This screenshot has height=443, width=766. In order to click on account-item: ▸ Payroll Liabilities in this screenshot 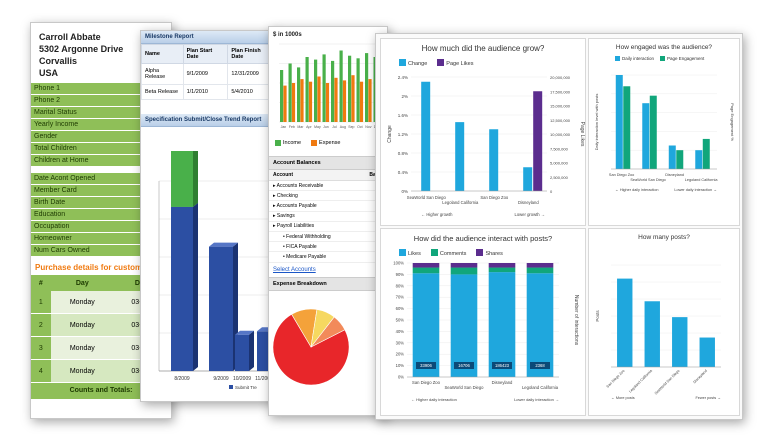, I will do `click(328, 227)`.